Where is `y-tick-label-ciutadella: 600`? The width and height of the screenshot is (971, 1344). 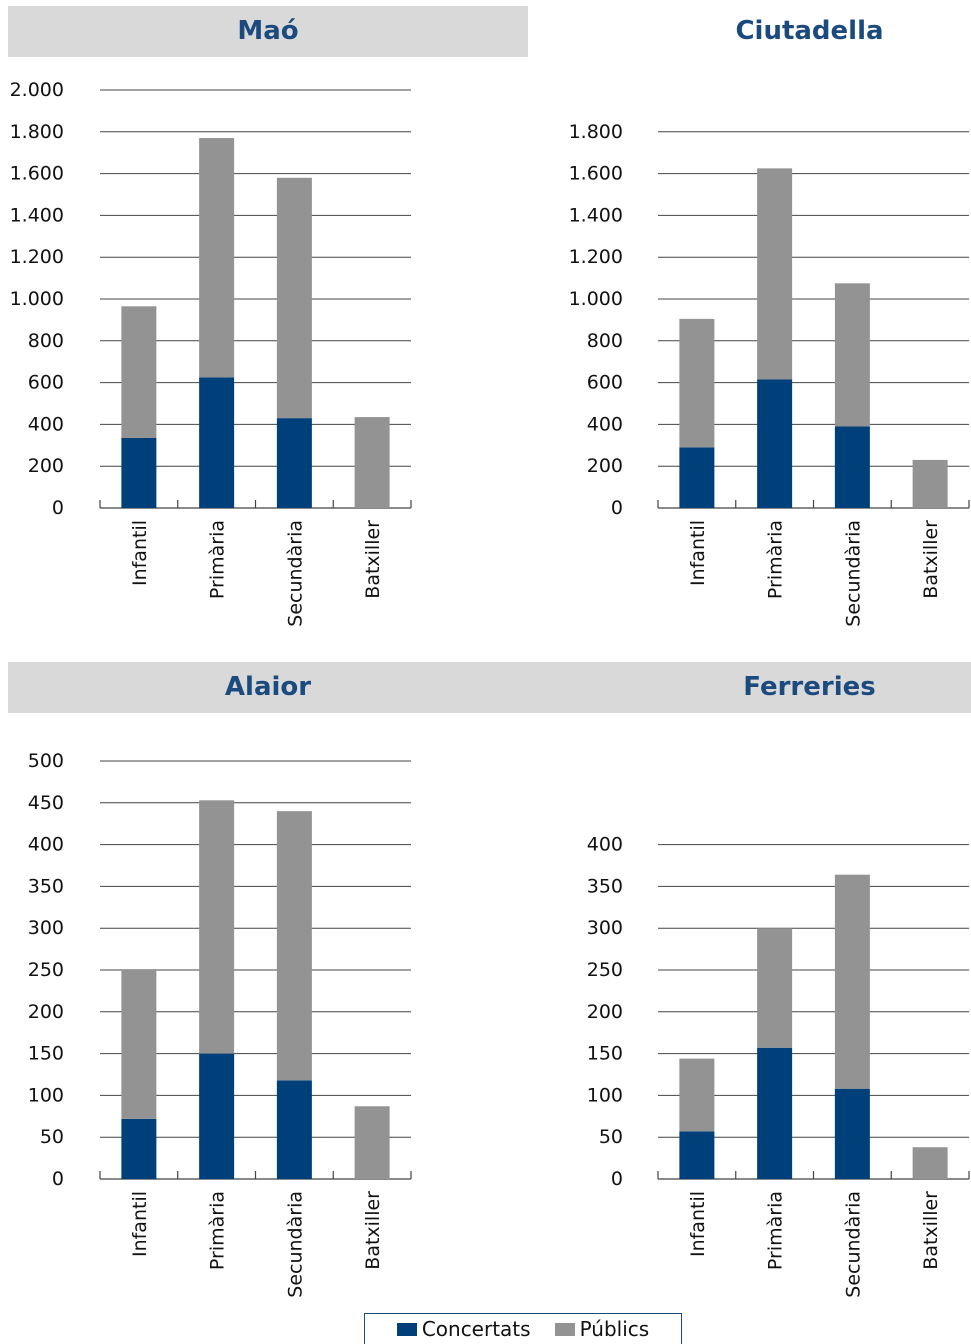
y-tick-label-ciutadella: 600 is located at coordinates (605, 383).